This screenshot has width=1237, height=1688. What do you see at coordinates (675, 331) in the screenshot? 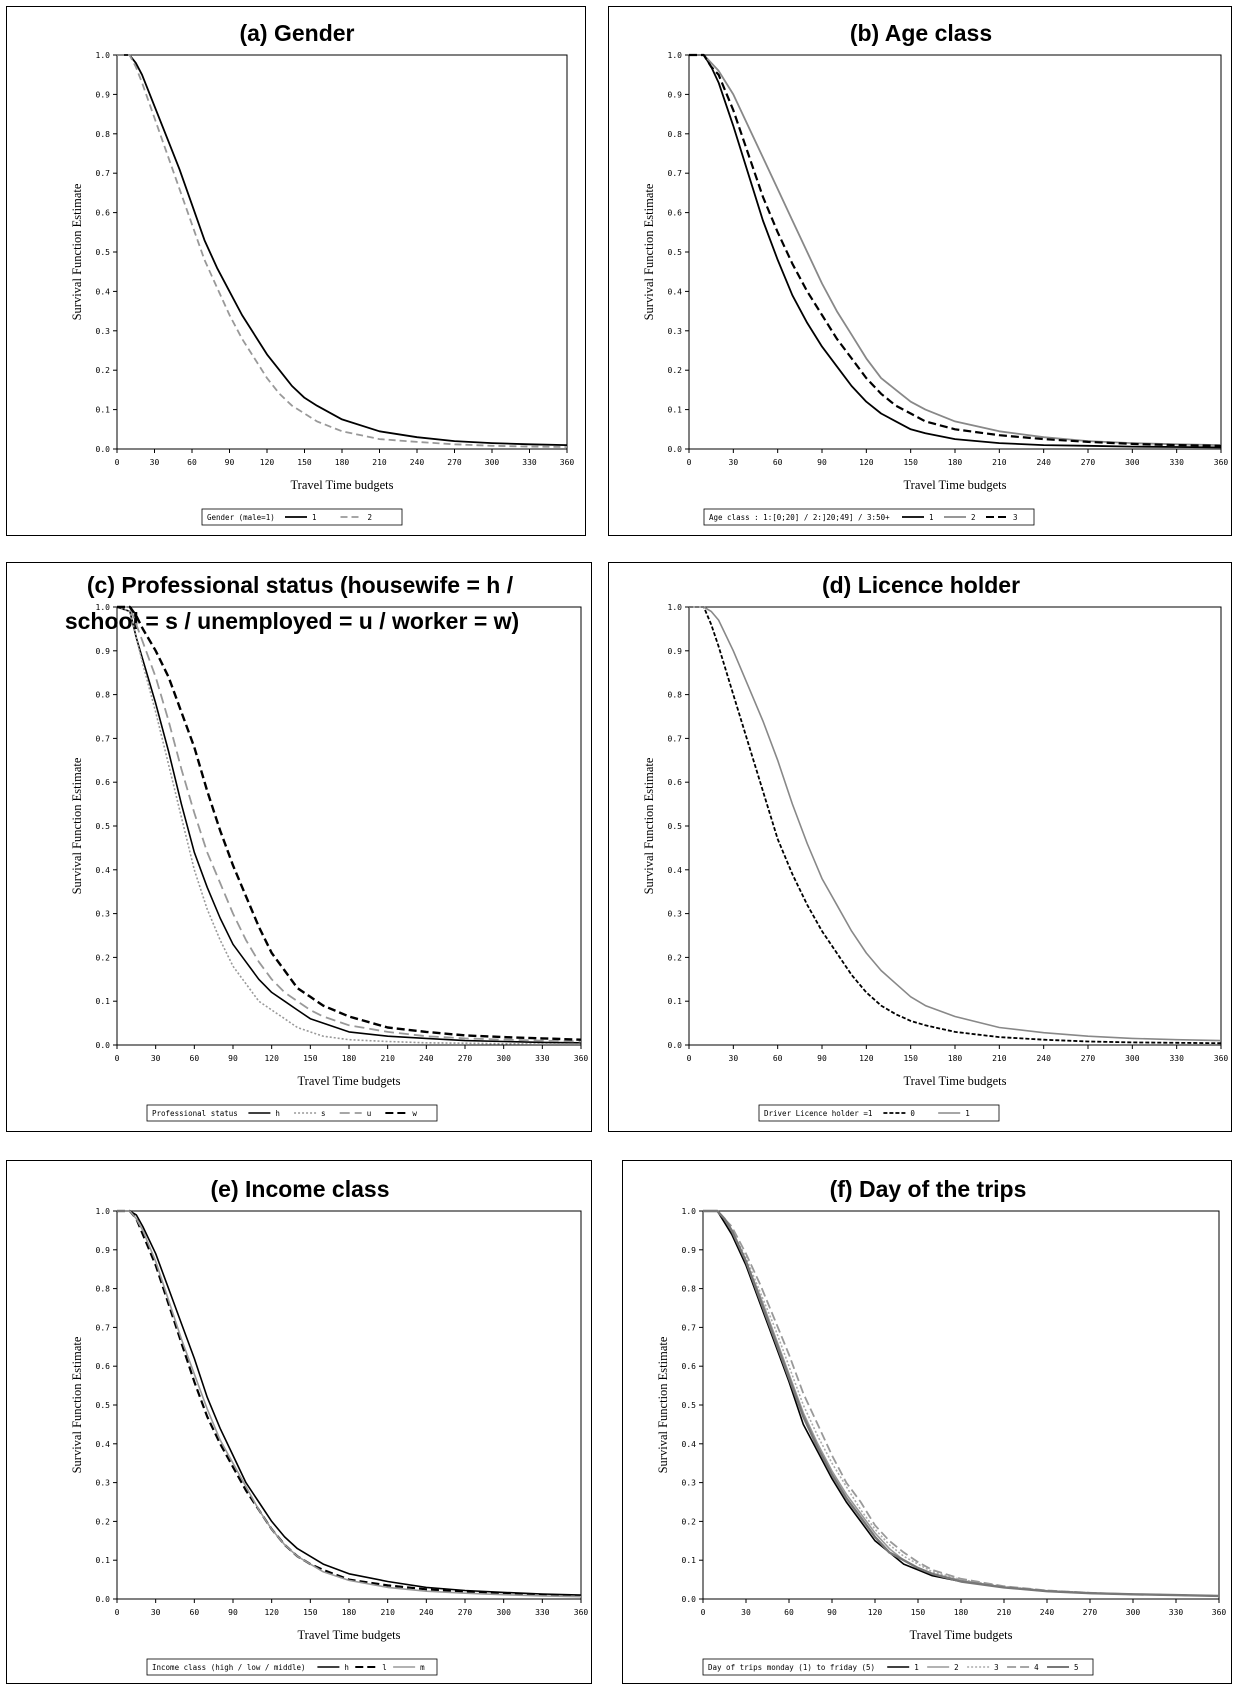
I see `y-tick-label: 0.3` at bounding box center [675, 331].